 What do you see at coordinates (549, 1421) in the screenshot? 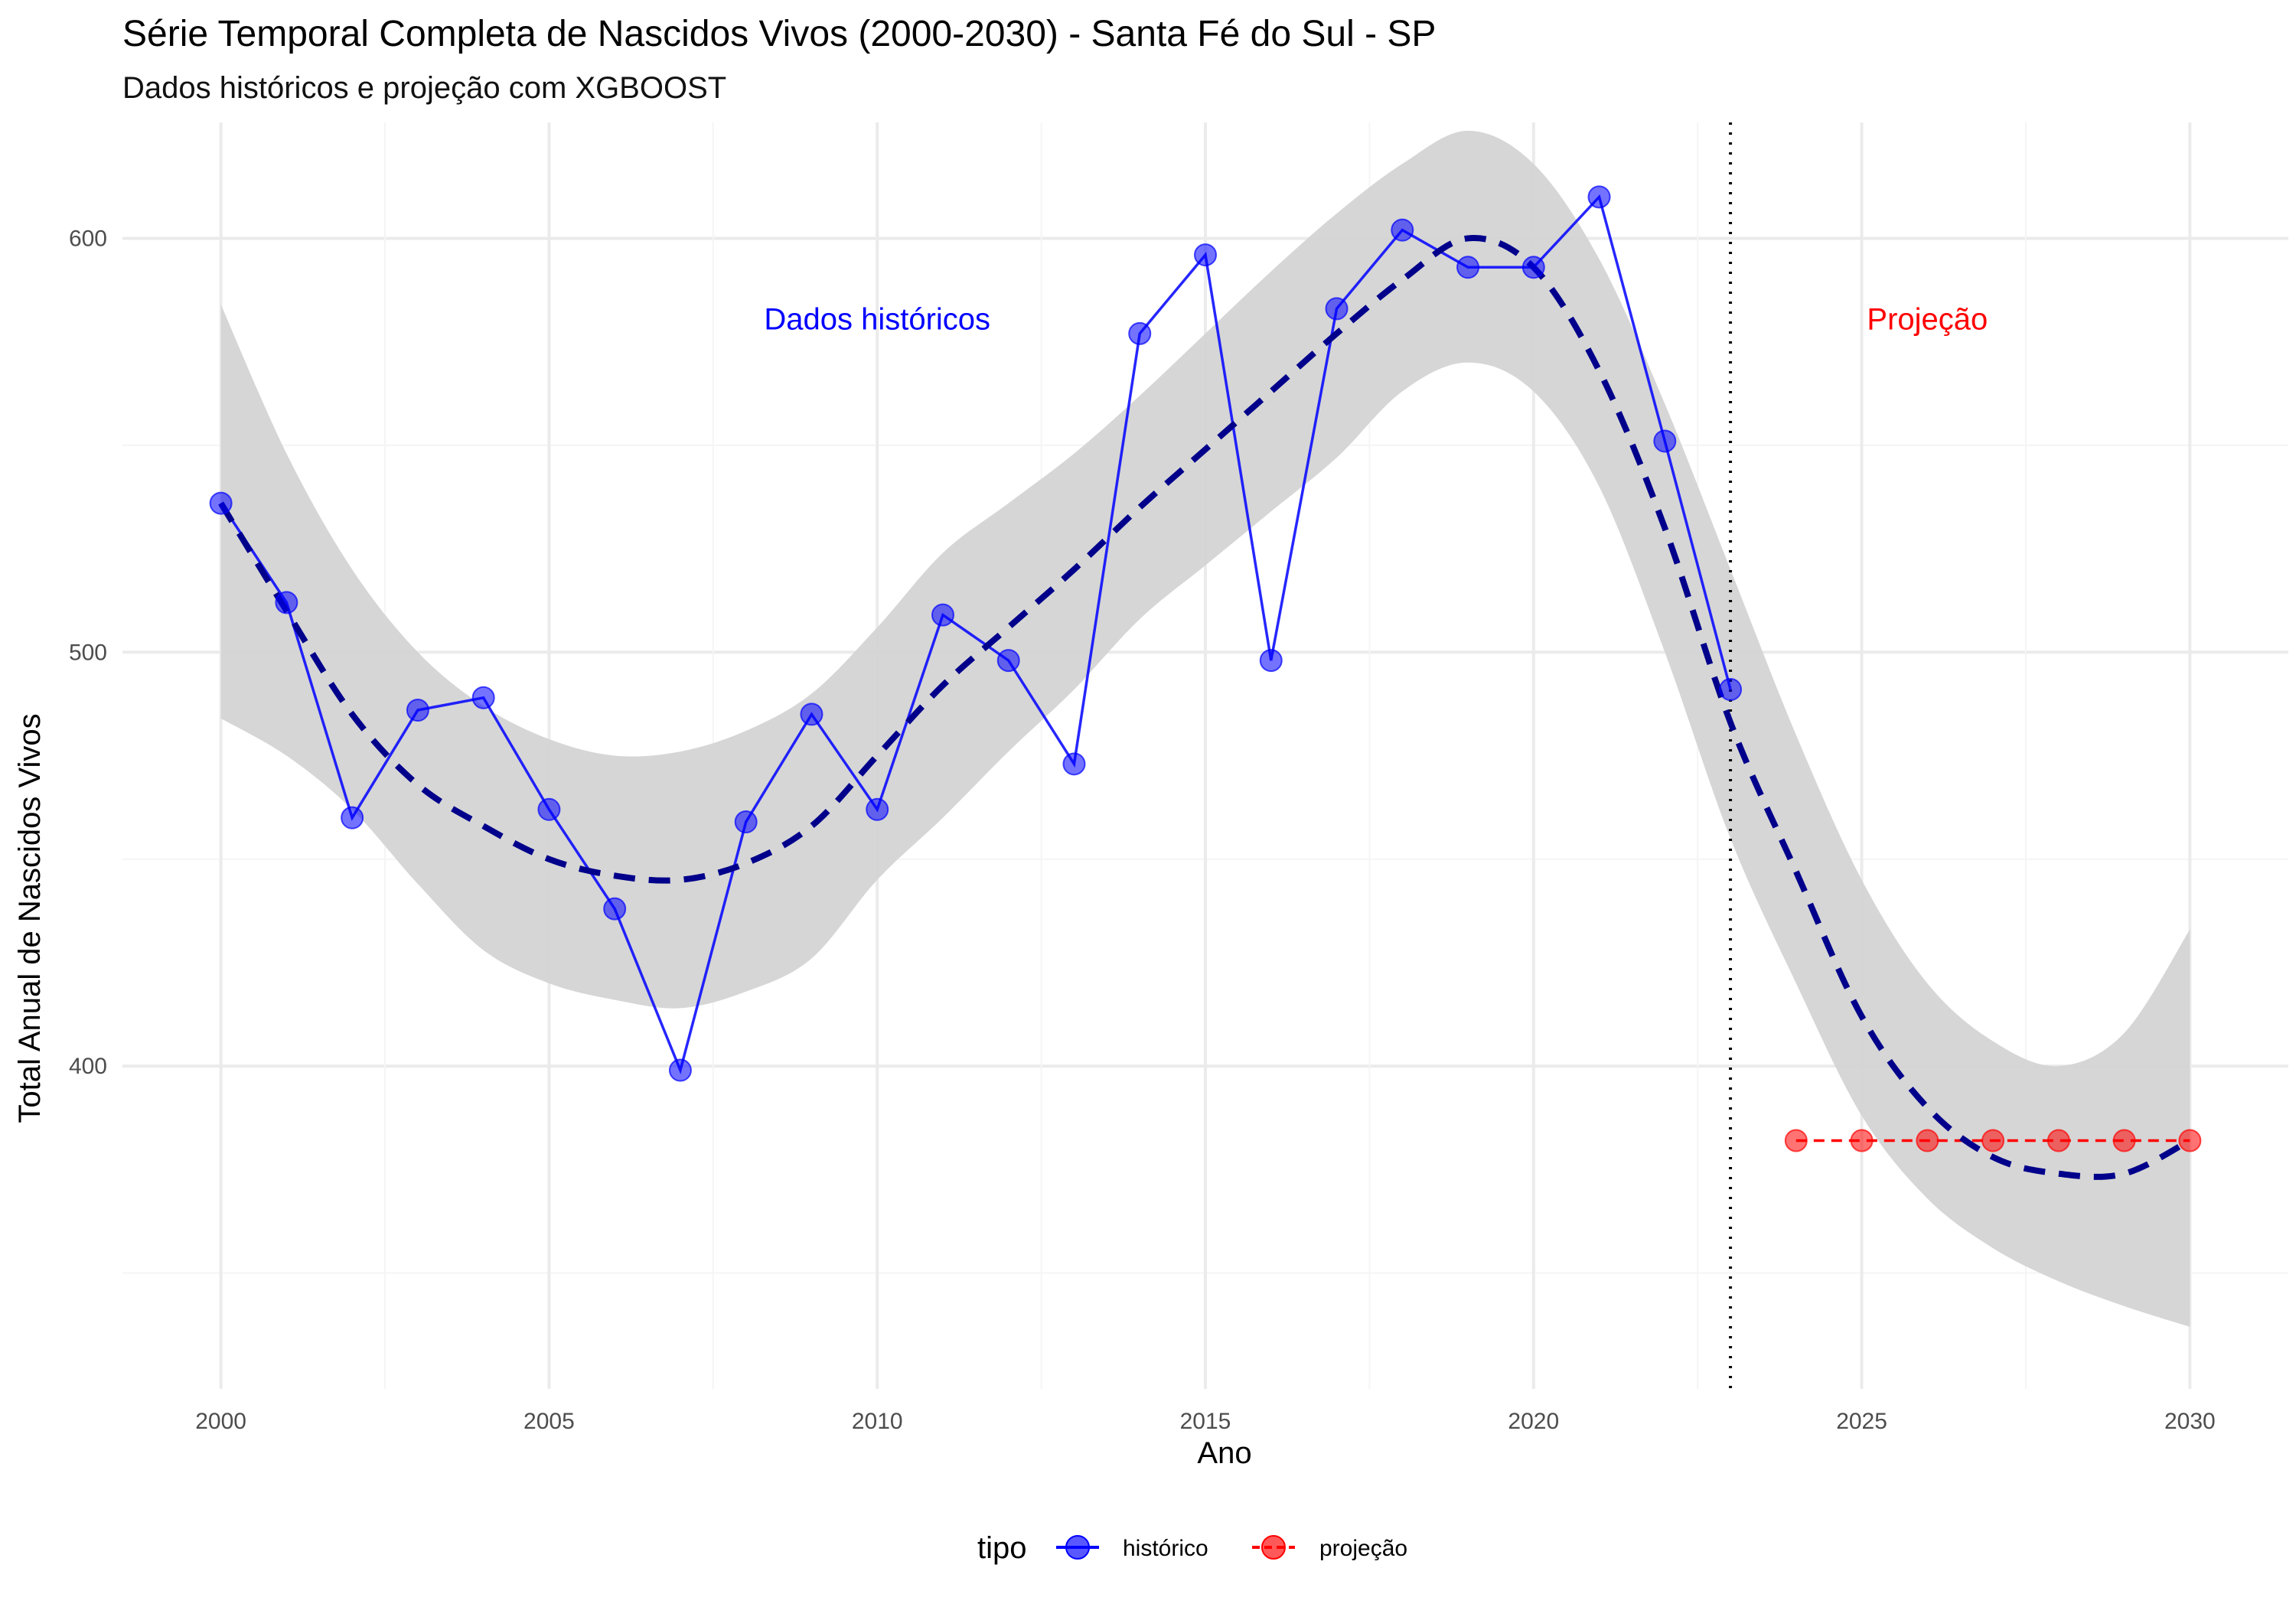
I see `x-tick-label: 2005` at bounding box center [549, 1421].